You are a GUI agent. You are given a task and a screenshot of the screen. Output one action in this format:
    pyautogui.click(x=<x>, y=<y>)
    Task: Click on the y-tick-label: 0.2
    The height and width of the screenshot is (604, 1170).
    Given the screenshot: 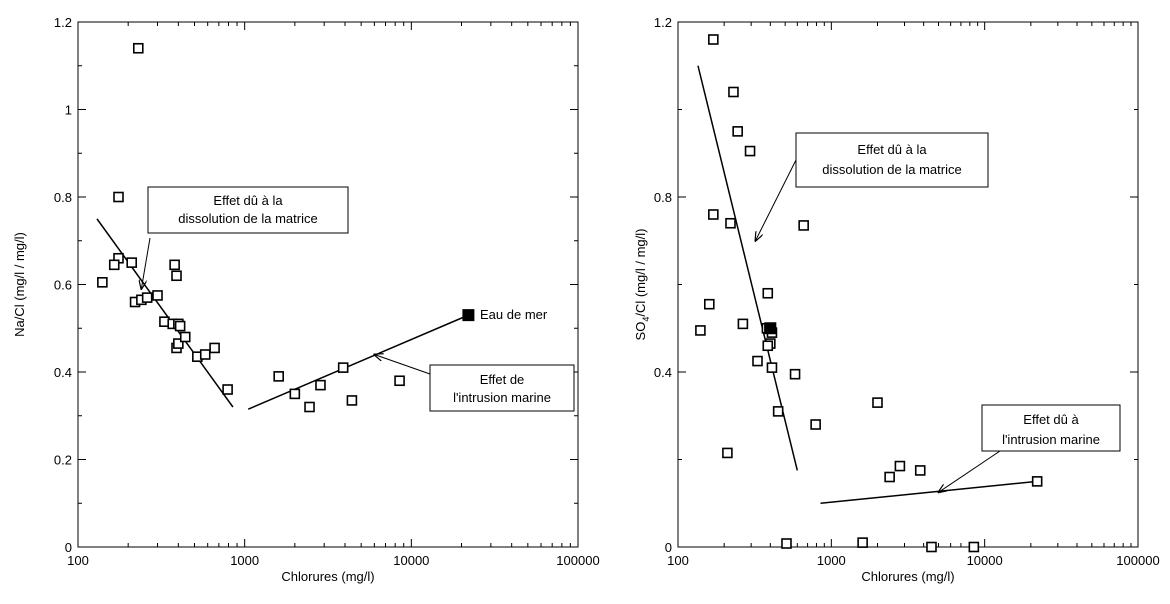 What is the action you would take?
    pyautogui.click(x=63, y=460)
    